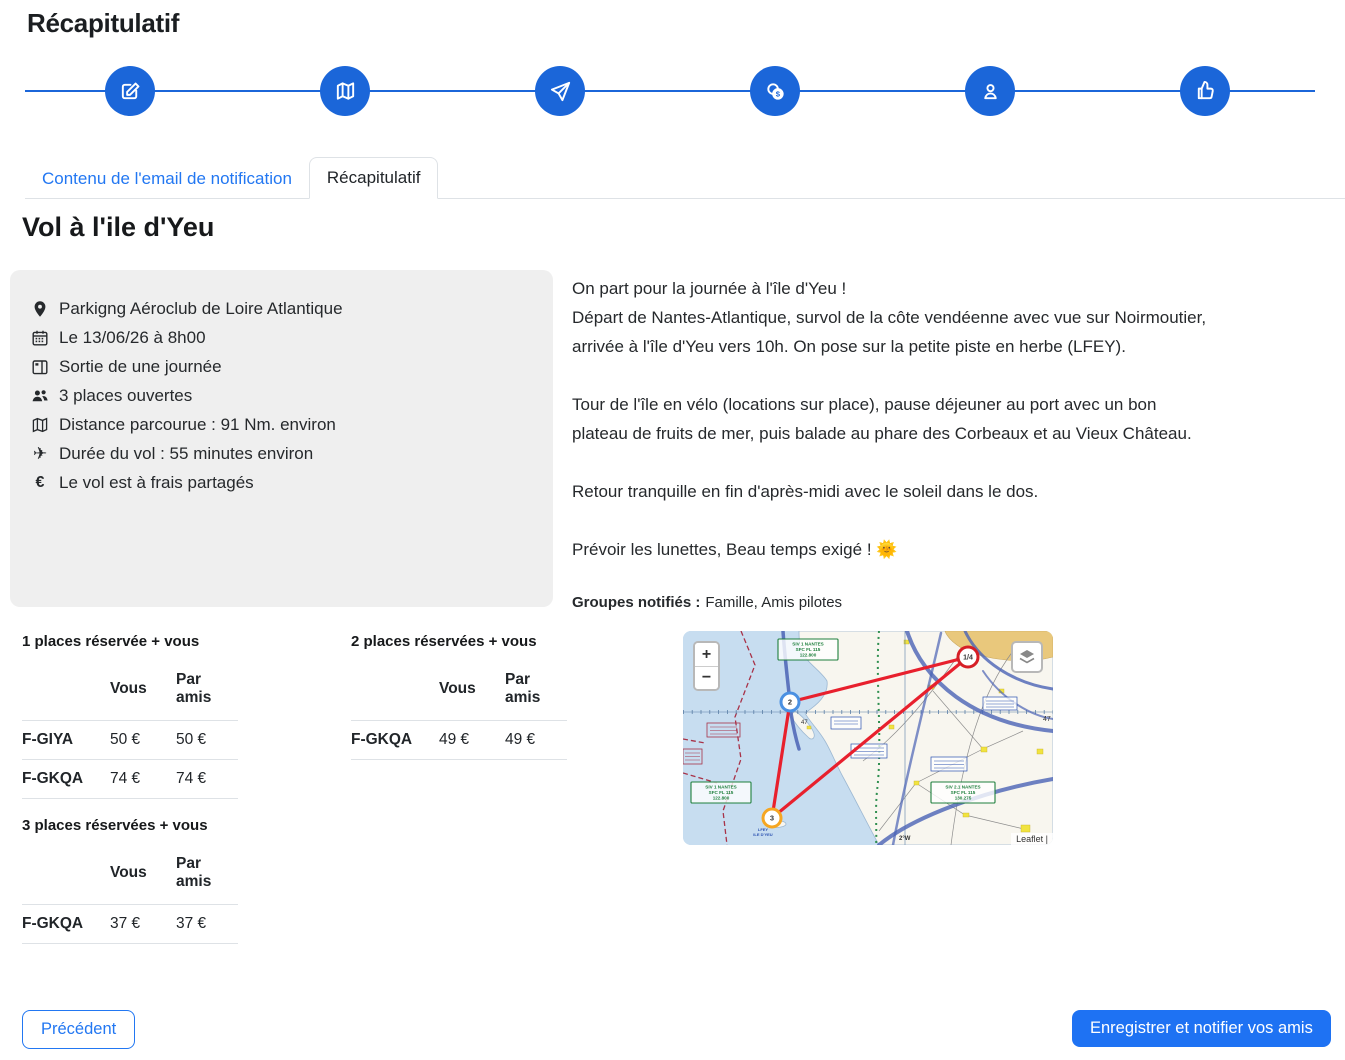 Image resolution: width=1345 pixels, height=1060 pixels. I want to click on people-icon, so click(40, 396).